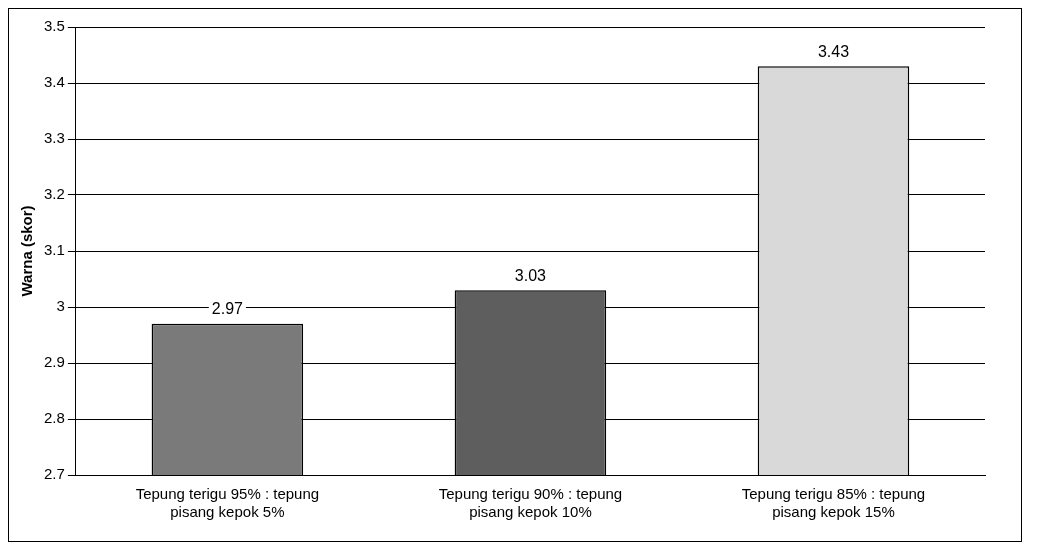  I want to click on y-tick-label: 3.3, so click(54, 138).